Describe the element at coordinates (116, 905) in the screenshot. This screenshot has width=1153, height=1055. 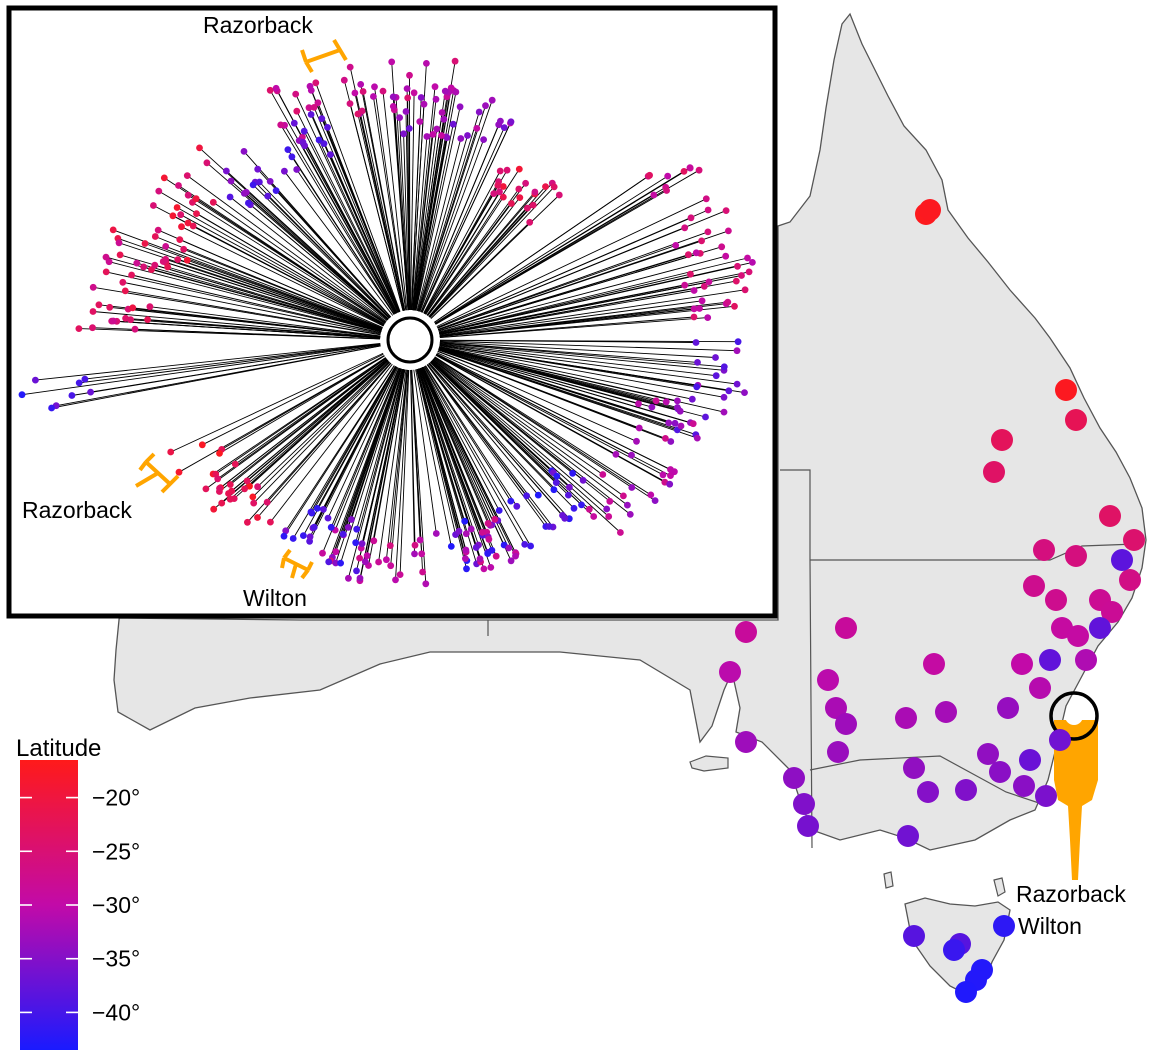
I see `legend-tick-label: −30°` at that location.